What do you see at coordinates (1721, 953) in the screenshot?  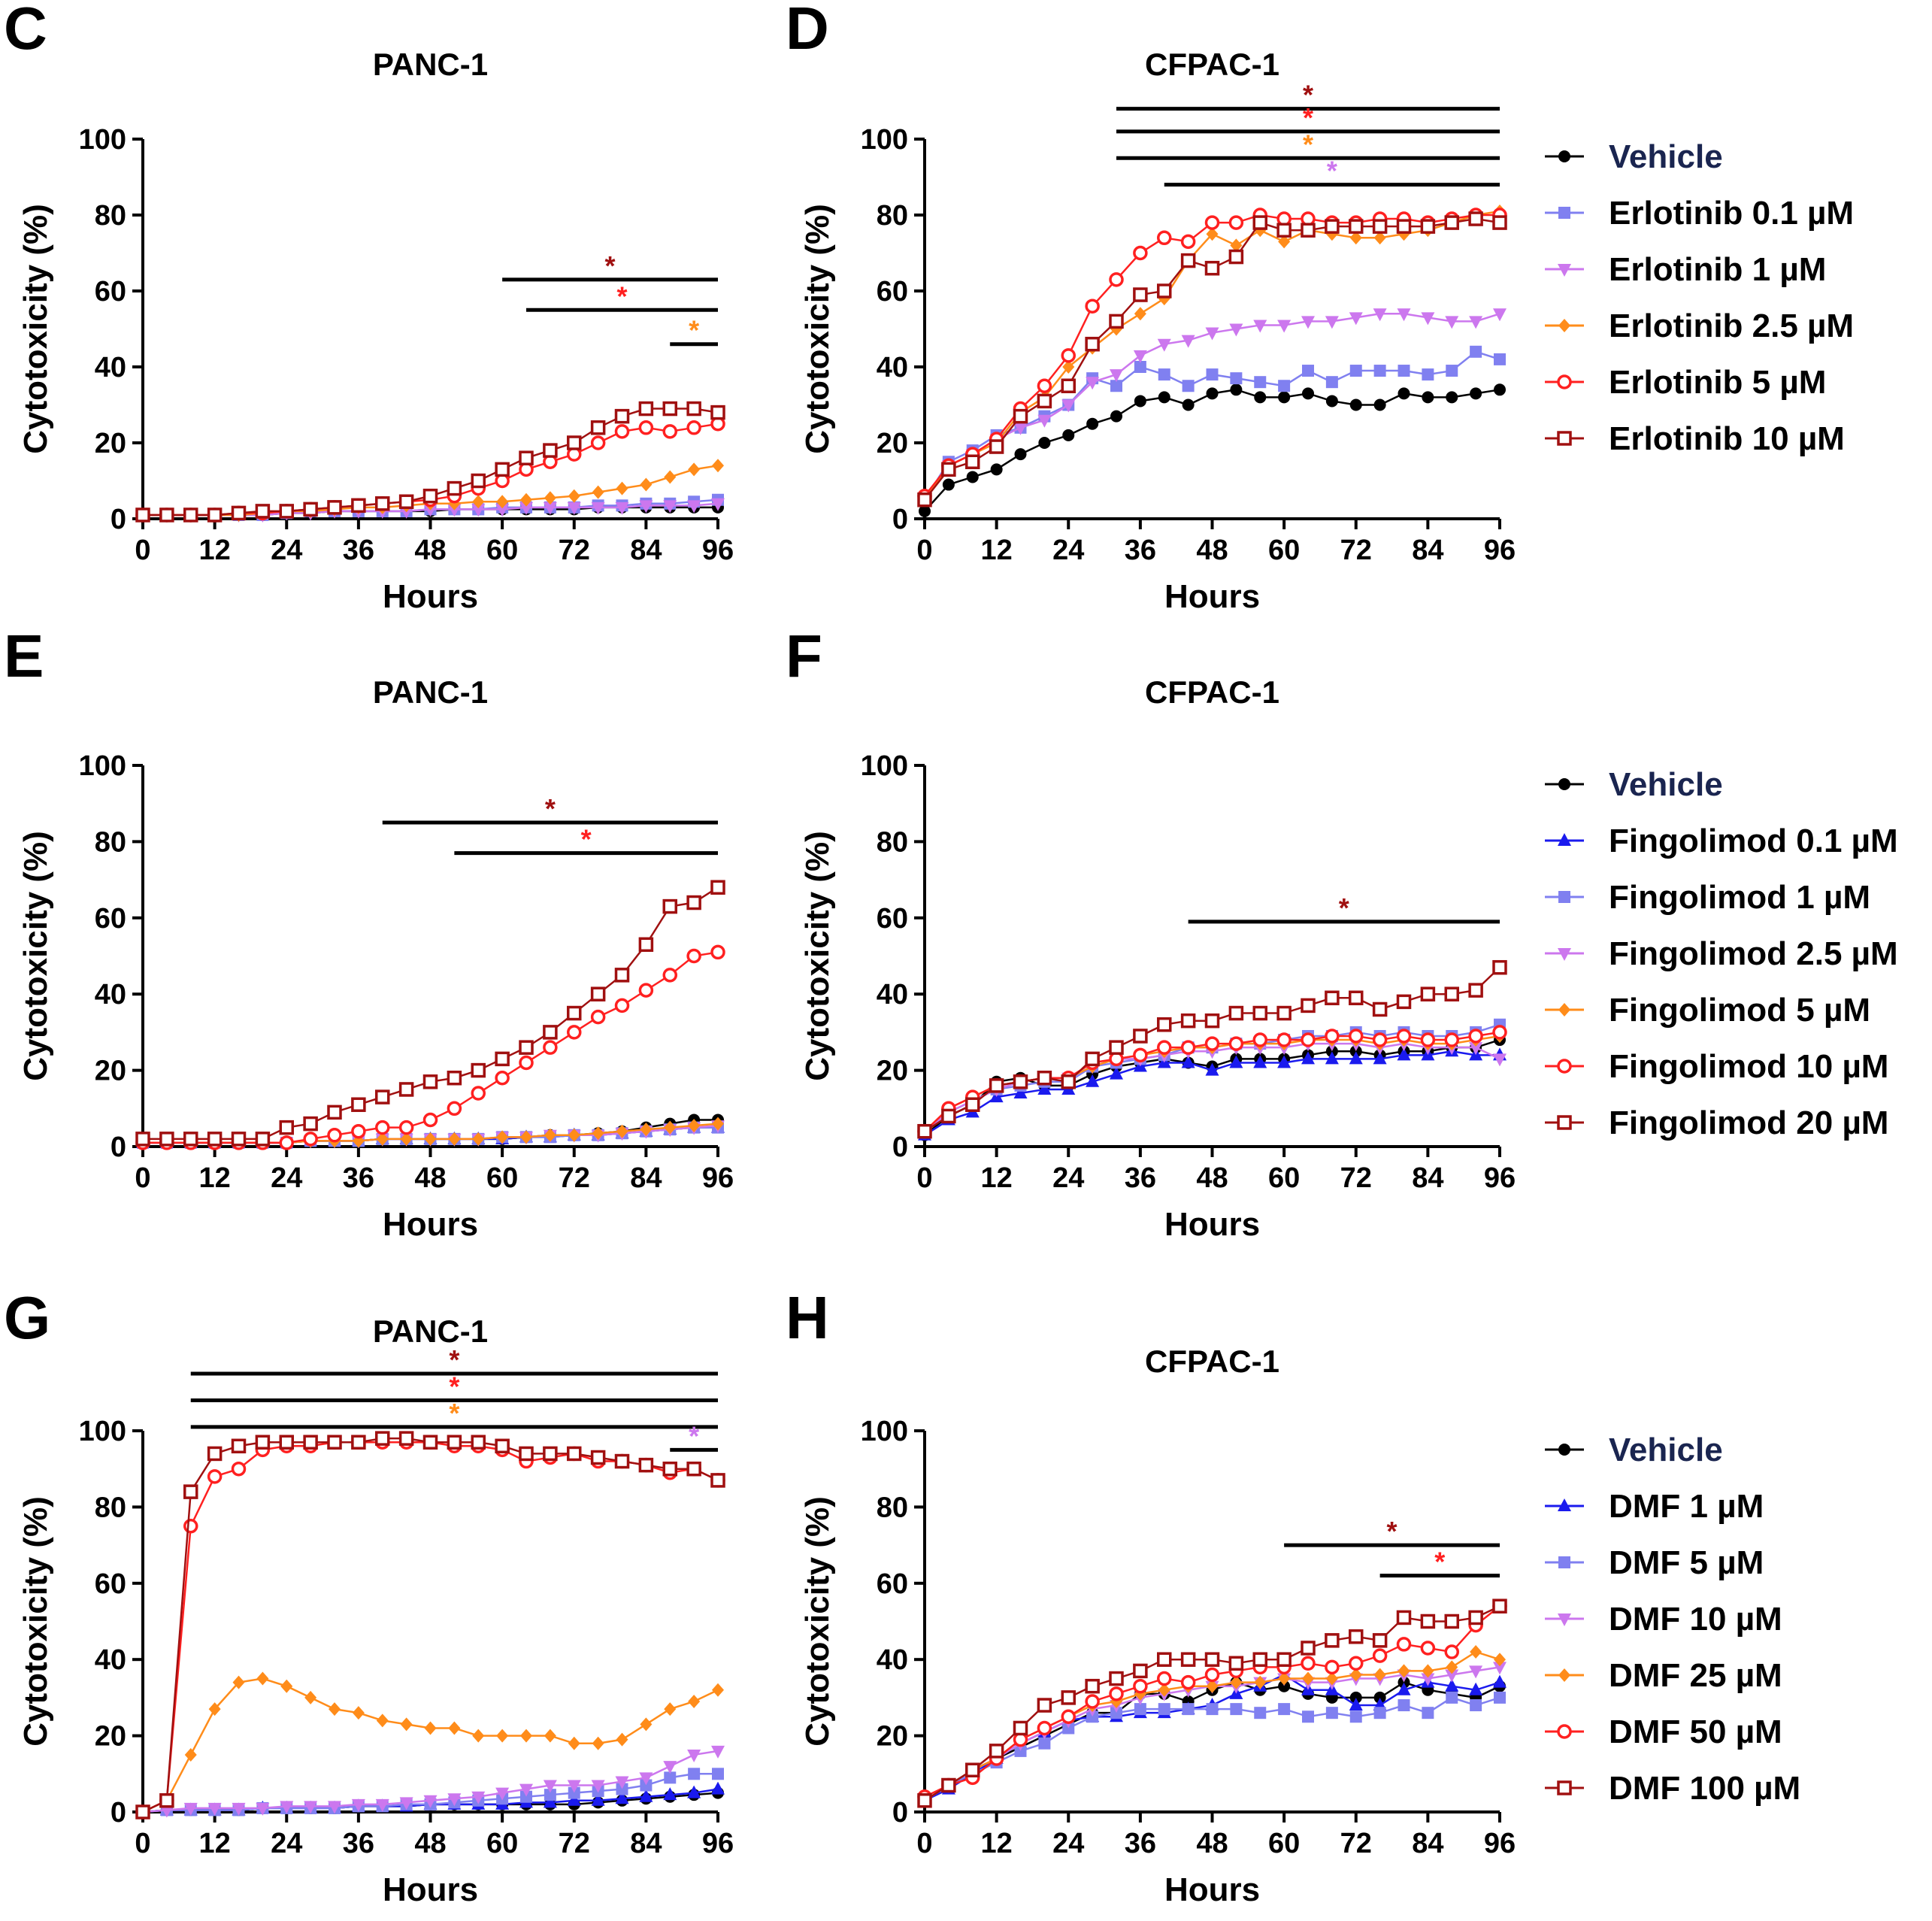 I see `legend-item: Fingolimod 2.5 µM` at bounding box center [1721, 953].